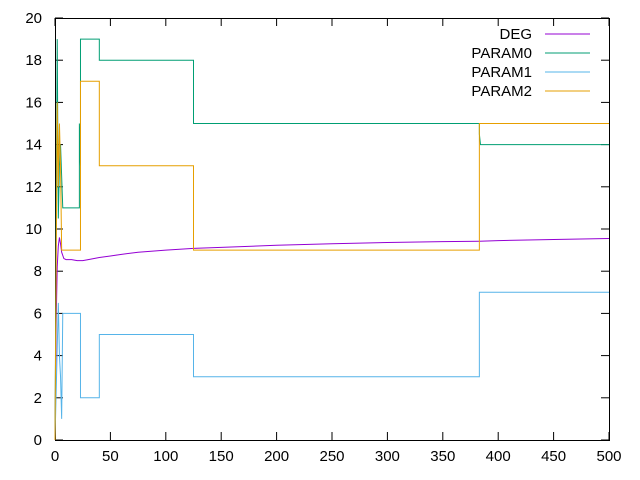 The height and width of the screenshot is (480, 640). Describe the element at coordinates (608, 456) in the screenshot. I see `x-tick-label: 500` at that location.